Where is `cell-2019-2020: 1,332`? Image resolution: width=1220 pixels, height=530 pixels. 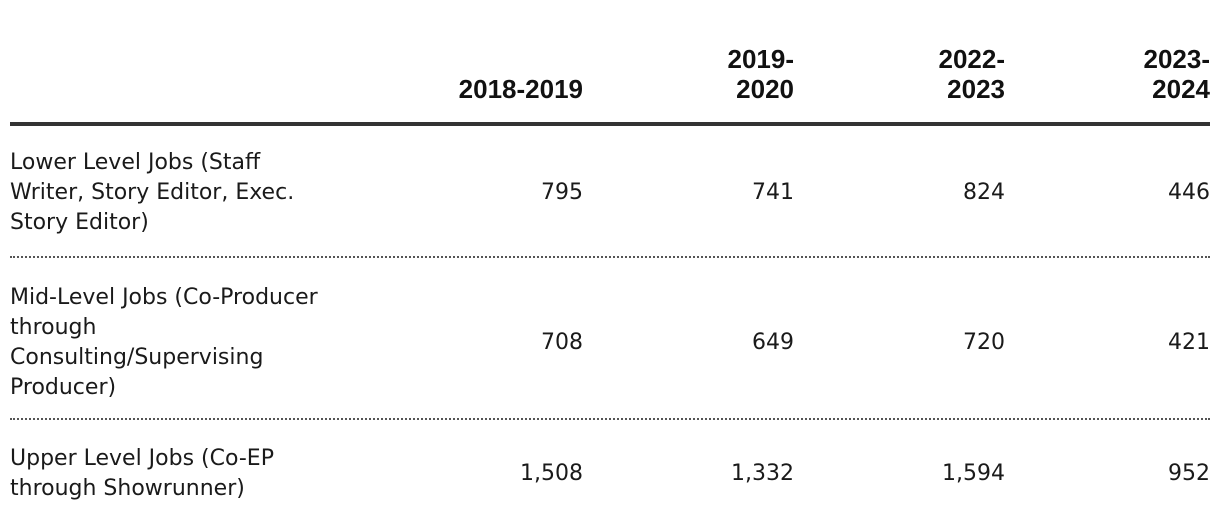
cell-2019-2020: 1,332 is located at coordinates (762, 473).